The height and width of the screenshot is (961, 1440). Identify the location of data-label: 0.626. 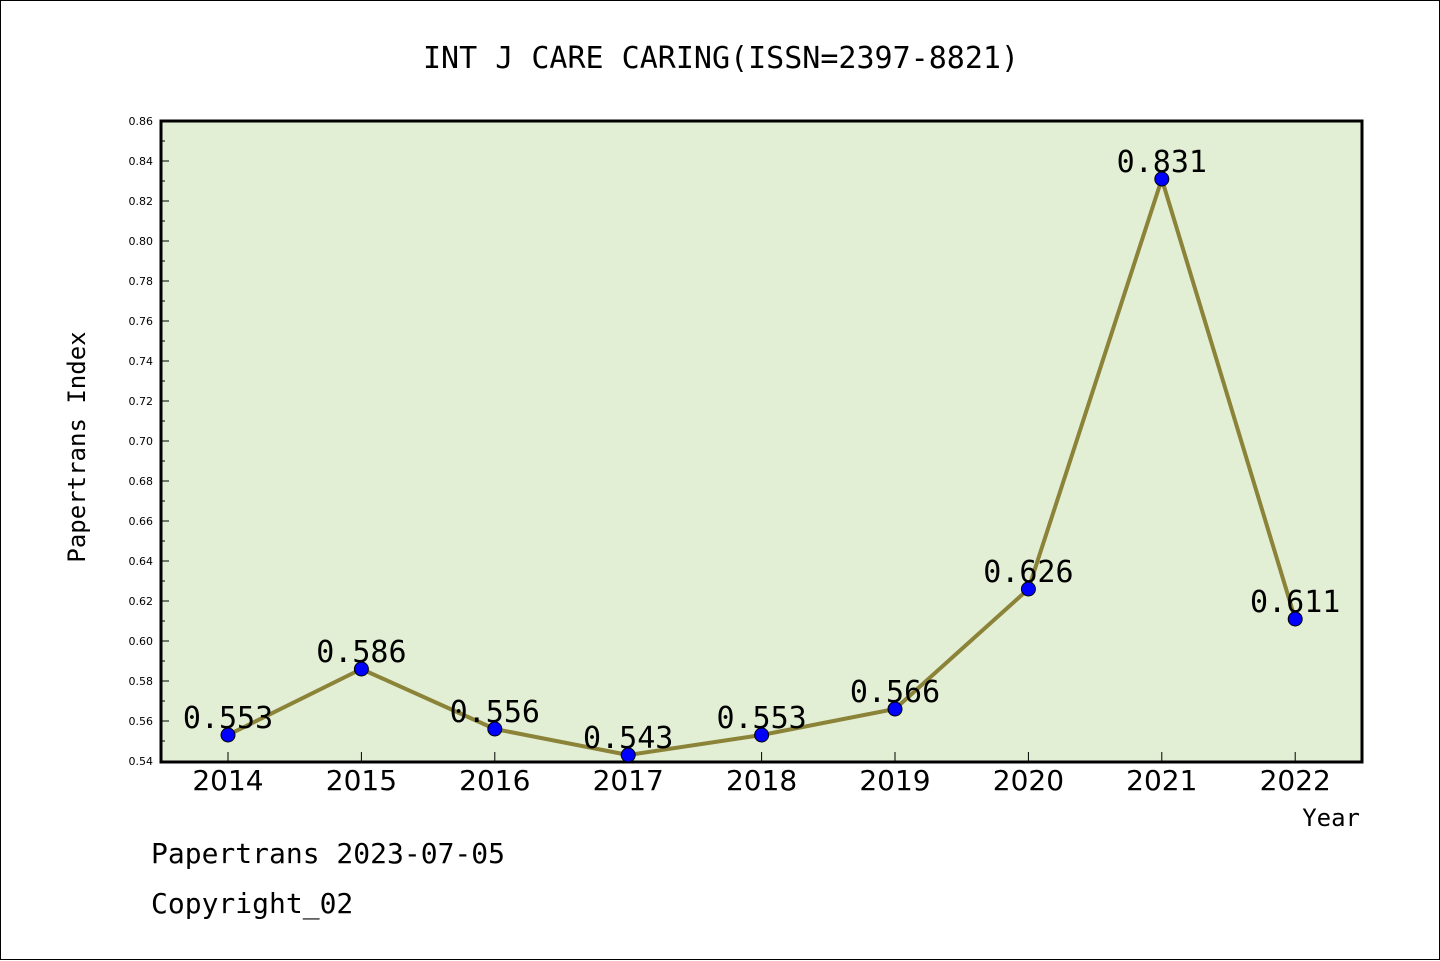
(1028, 572).